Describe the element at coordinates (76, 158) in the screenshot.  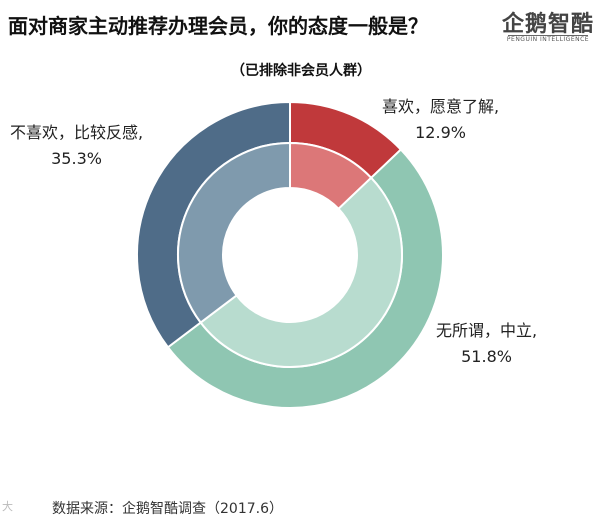
I see `label-dislike-value: 35.3%` at that location.